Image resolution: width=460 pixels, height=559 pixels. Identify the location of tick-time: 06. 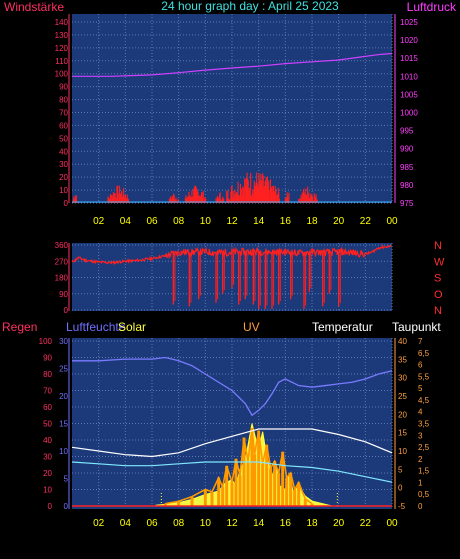
(152, 523).